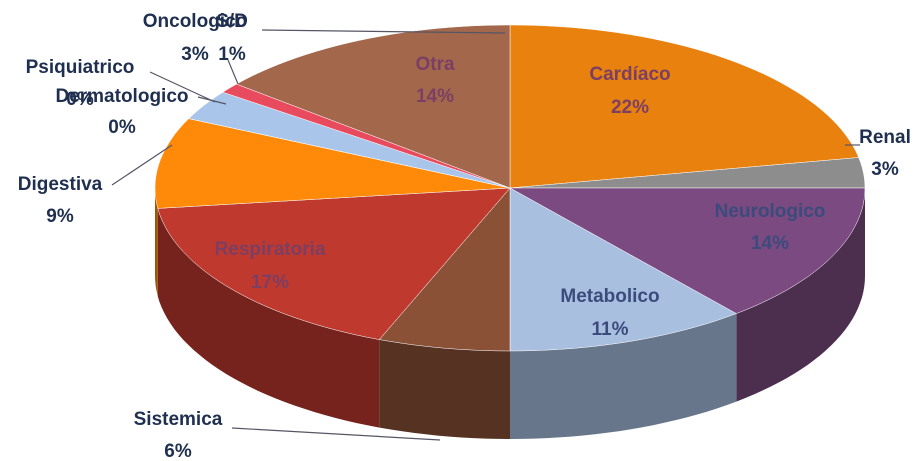 The height and width of the screenshot is (461, 919). I want to click on slice-label: Neurologico, so click(770, 211).